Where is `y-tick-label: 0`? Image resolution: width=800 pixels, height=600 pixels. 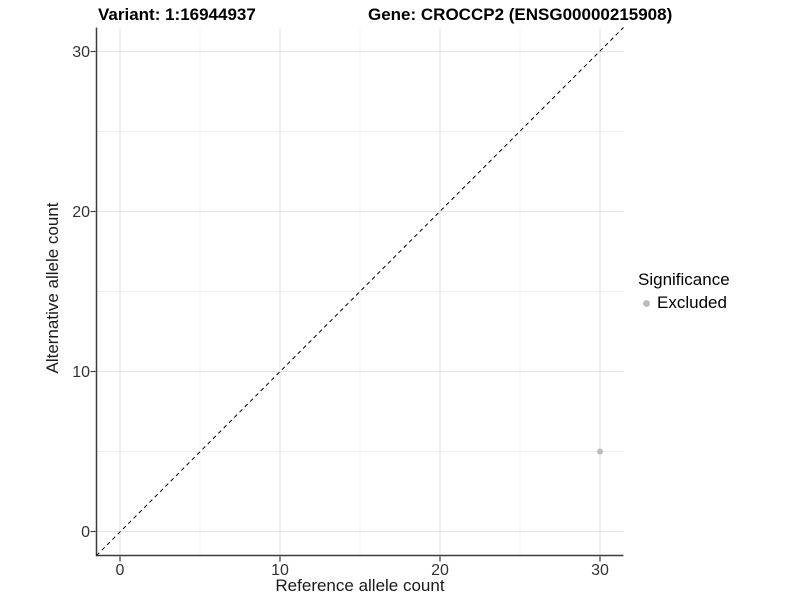 y-tick-label: 0 is located at coordinates (85, 532).